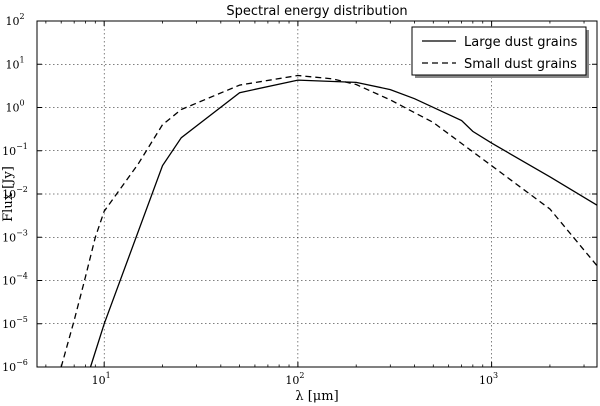 The height and width of the screenshot is (406, 600). Describe the element at coordinates (14, 63) in the screenshot. I see `y-tick-label: 10¹` at that location.